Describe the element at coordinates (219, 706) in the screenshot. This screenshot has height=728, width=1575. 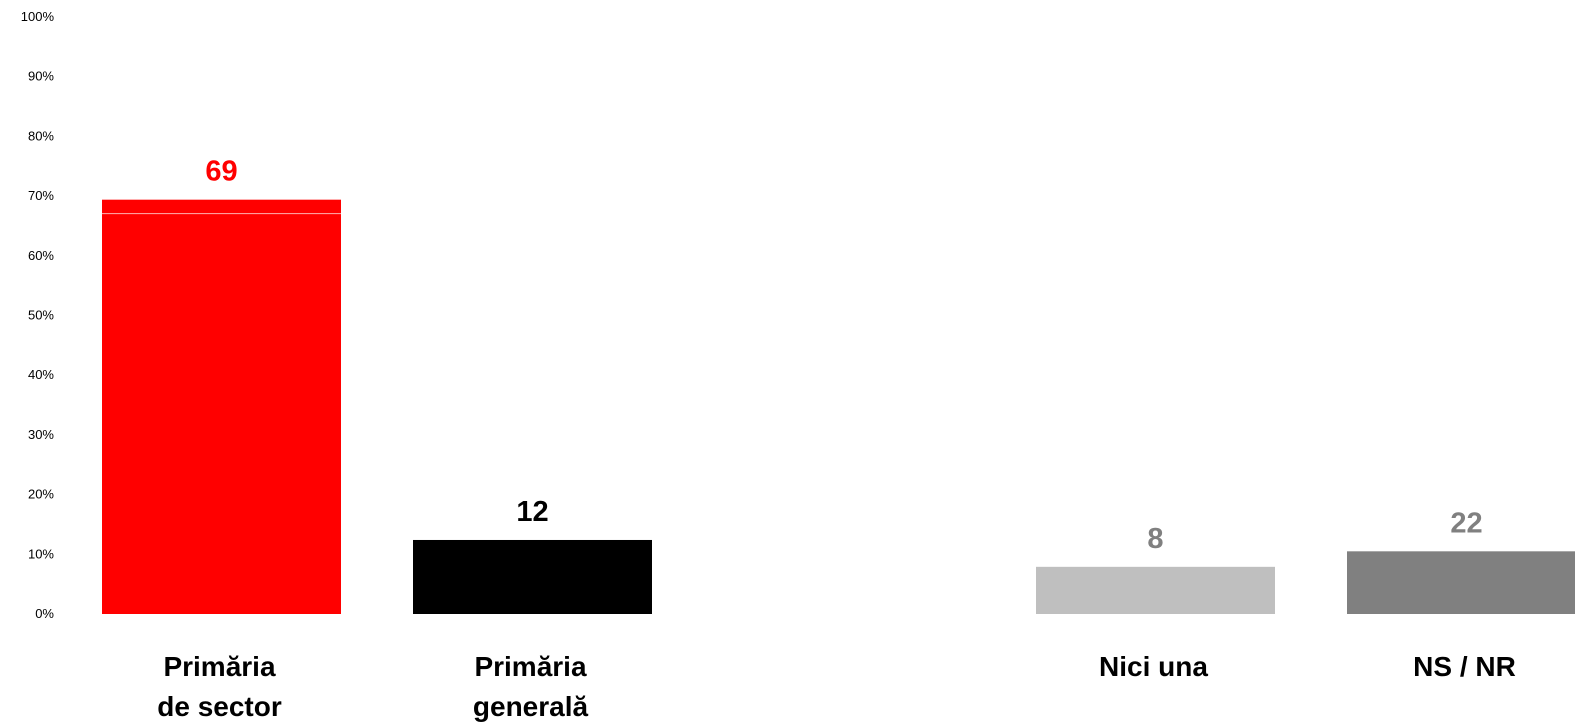
I see `category-label: de sector` at that location.